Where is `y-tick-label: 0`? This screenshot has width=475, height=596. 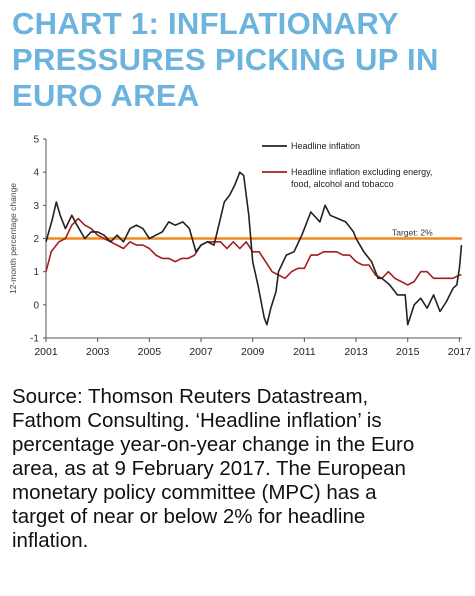
y-tick-label: 0 is located at coordinates (36, 305).